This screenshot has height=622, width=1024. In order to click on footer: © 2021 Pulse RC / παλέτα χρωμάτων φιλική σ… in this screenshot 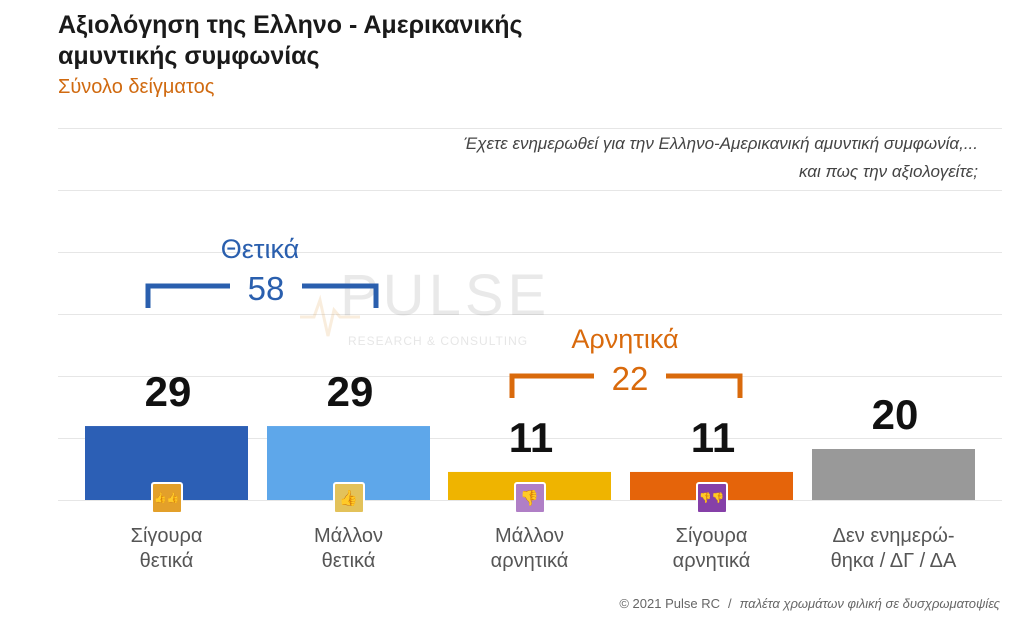, I will do `click(809, 603)`.